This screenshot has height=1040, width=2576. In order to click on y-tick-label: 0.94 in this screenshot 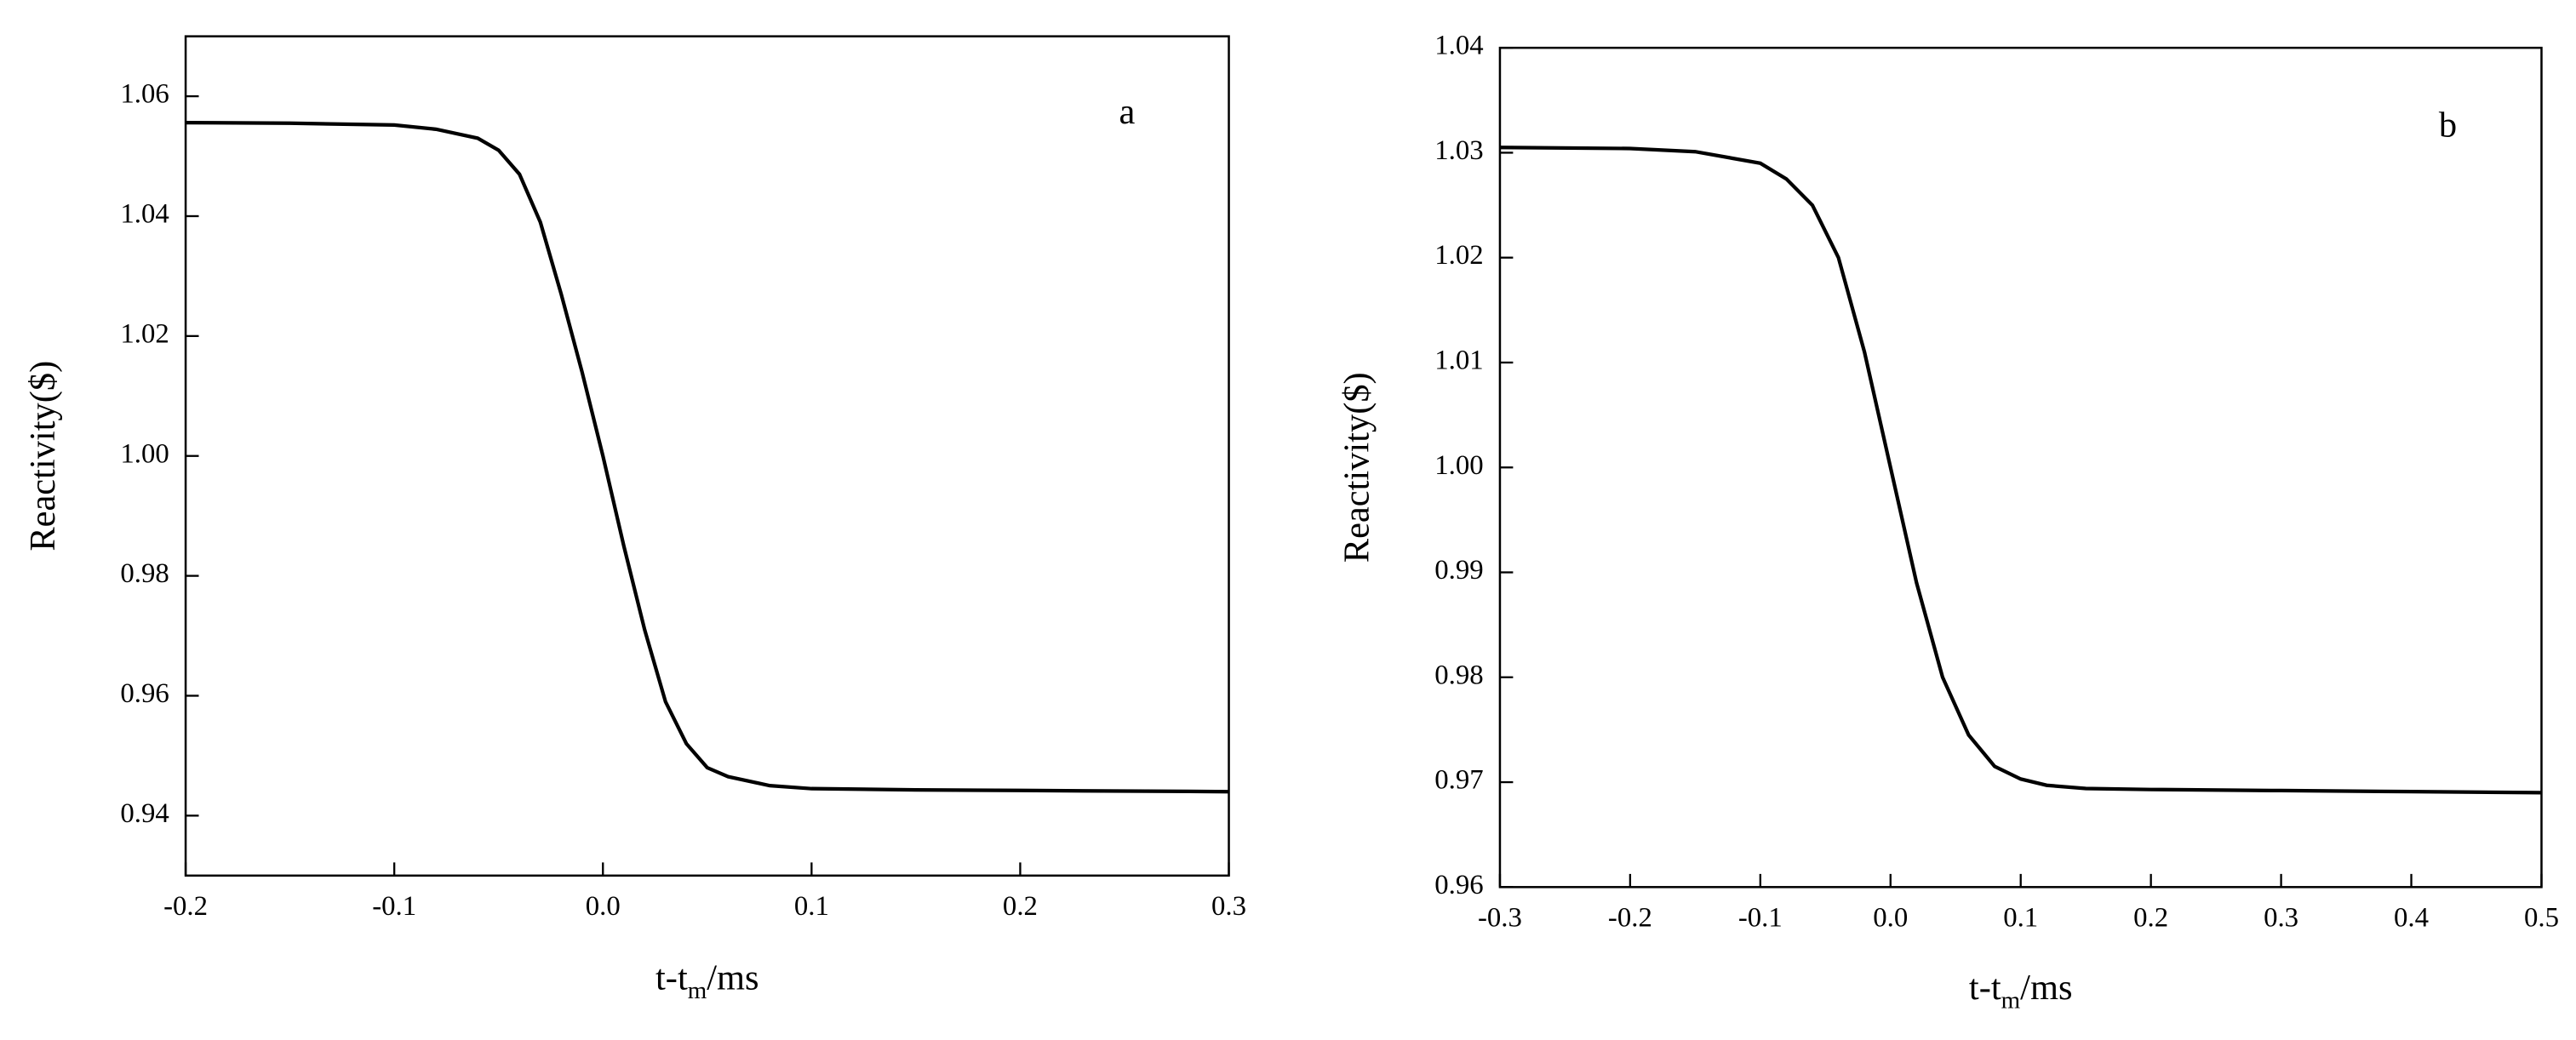, I will do `click(144, 814)`.